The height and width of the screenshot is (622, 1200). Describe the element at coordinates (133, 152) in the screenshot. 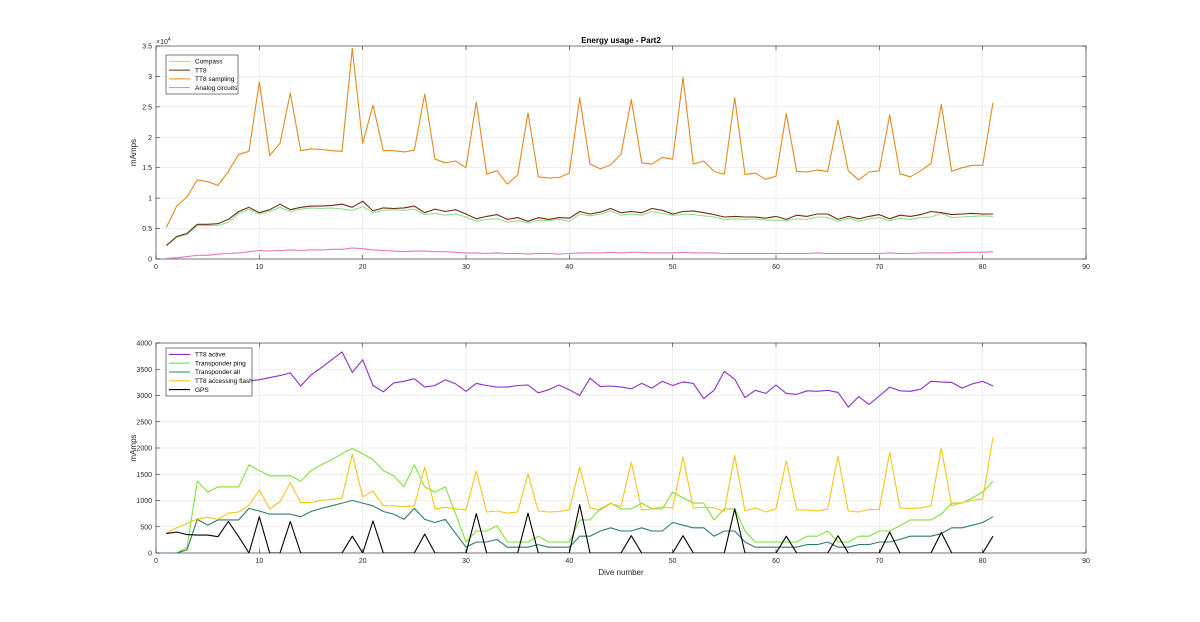

I see `top-y-axis-label: mAmps` at that location.